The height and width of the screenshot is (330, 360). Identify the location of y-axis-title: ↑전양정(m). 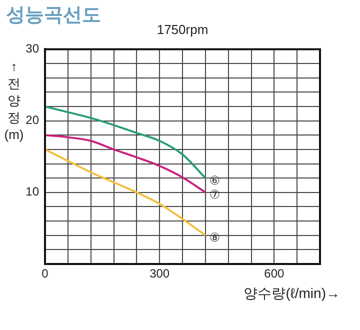
(14, 100).